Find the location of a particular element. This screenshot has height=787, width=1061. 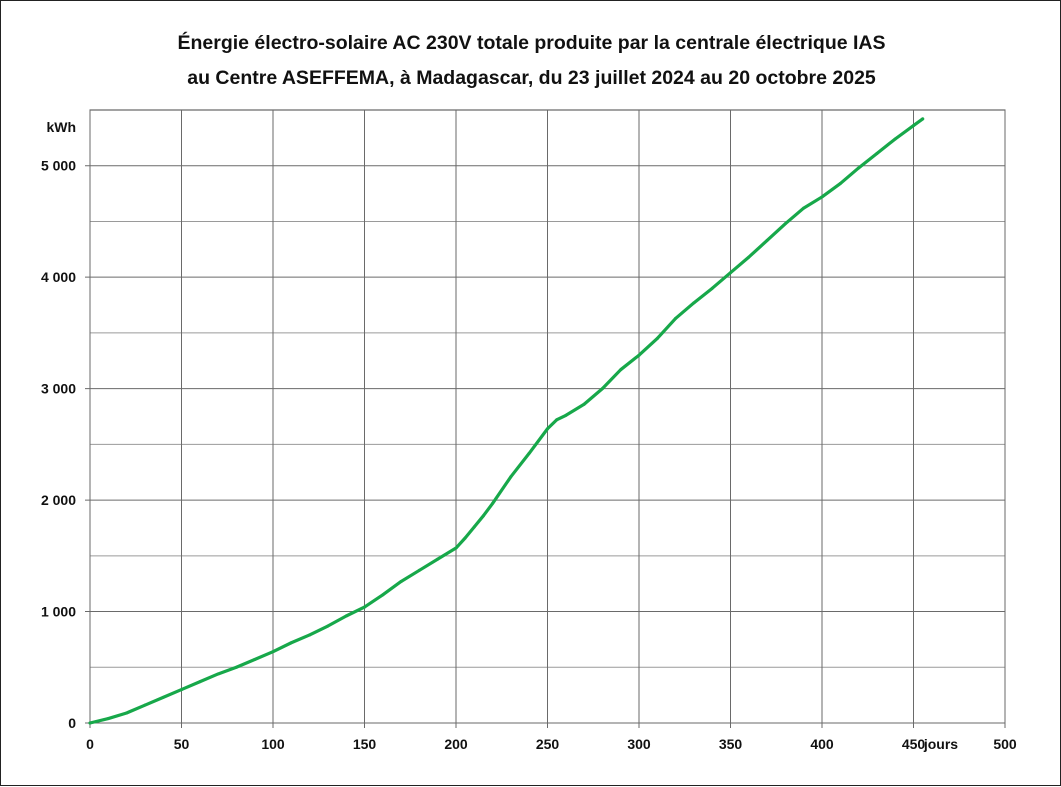

x-tick-label: 0 is located at coordinates (90, 744).